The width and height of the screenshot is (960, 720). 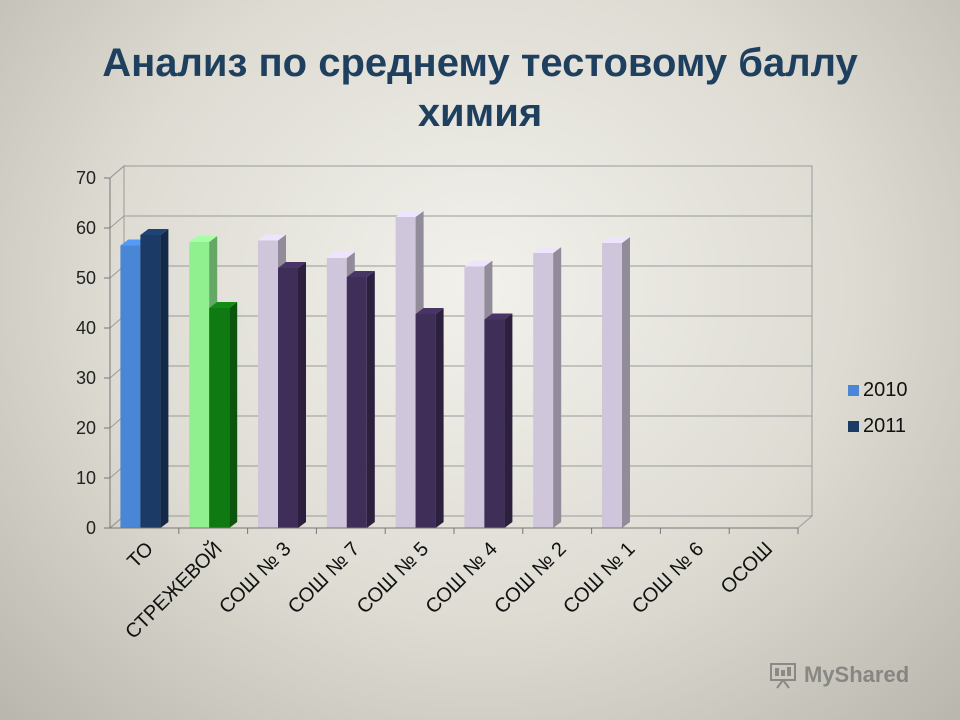 I want to click on bar-СТРЕЖЕВОЙ-2011, so click(x=223, y=415).